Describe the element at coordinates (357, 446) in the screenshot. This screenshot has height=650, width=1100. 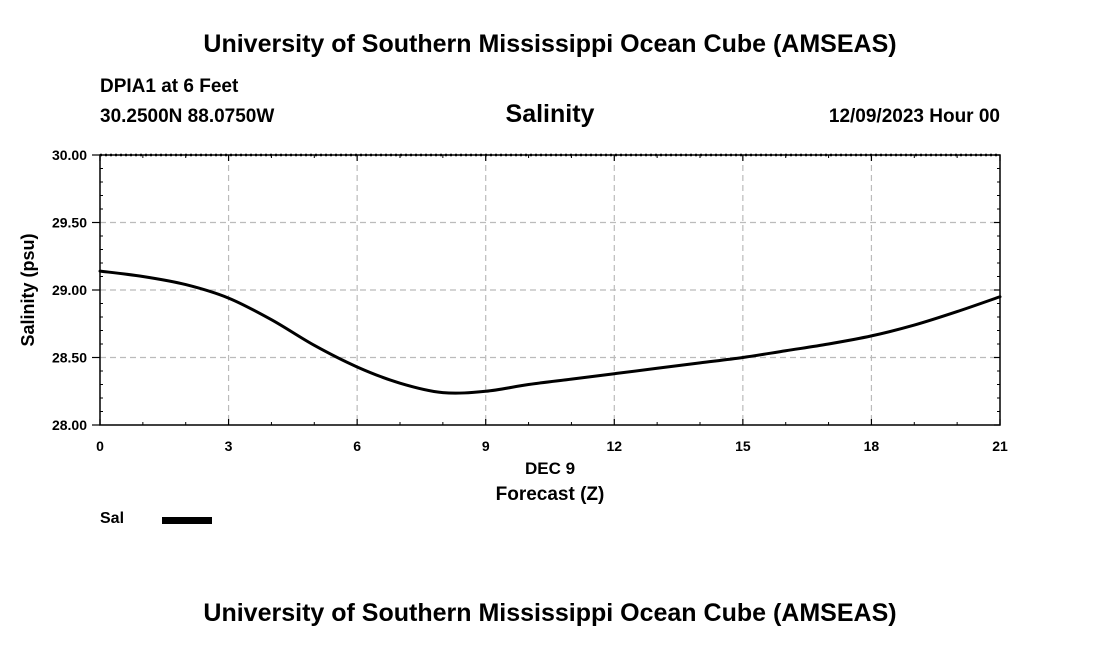
I see `x-tick-label: 6` at that location.